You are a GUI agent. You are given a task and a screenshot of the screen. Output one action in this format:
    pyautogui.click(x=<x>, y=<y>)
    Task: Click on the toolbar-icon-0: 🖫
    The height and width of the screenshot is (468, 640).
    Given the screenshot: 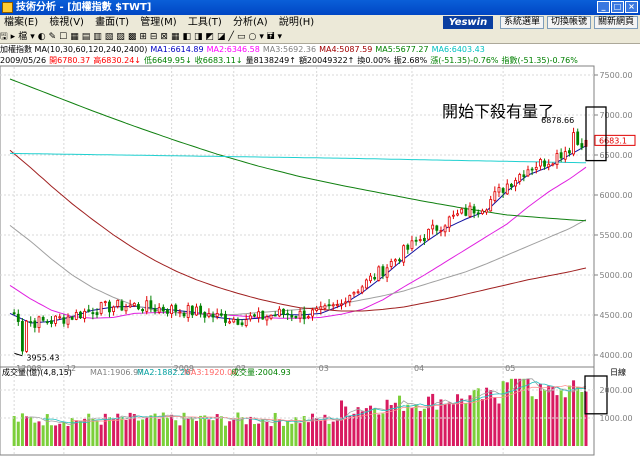 What is the action you would take?
    pyautogui.click(x=4, y=37)
    